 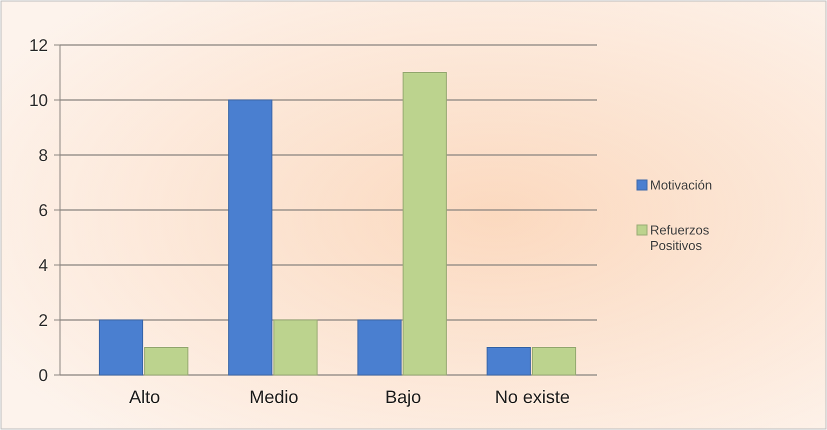 What do you see at coordinates (680, 238) in the screenshot?
I see `legend-label: Refuerzos Positivos` at bounding box center [680, 238].